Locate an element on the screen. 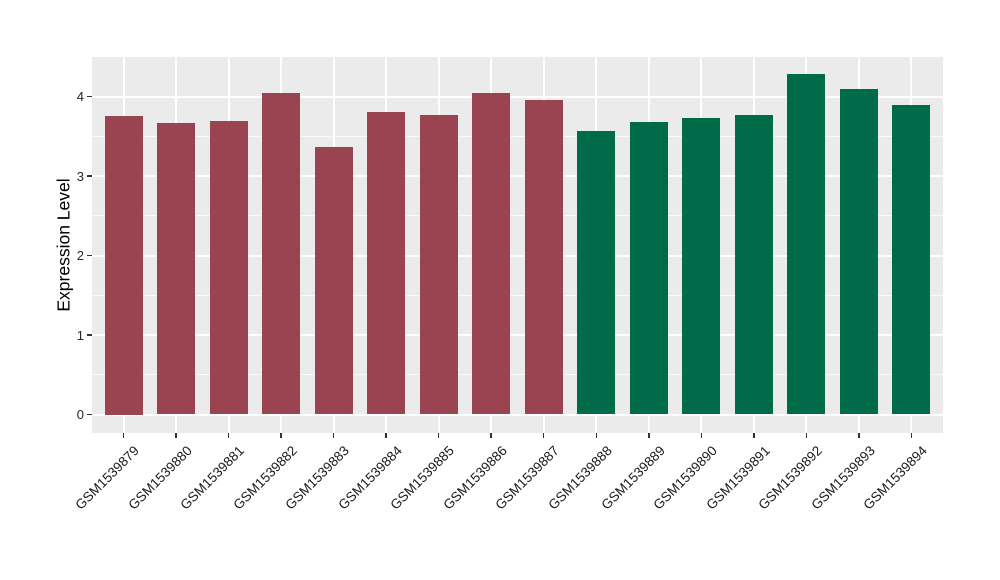  bar-GSM1539882 is located at coordinates (281, 254).